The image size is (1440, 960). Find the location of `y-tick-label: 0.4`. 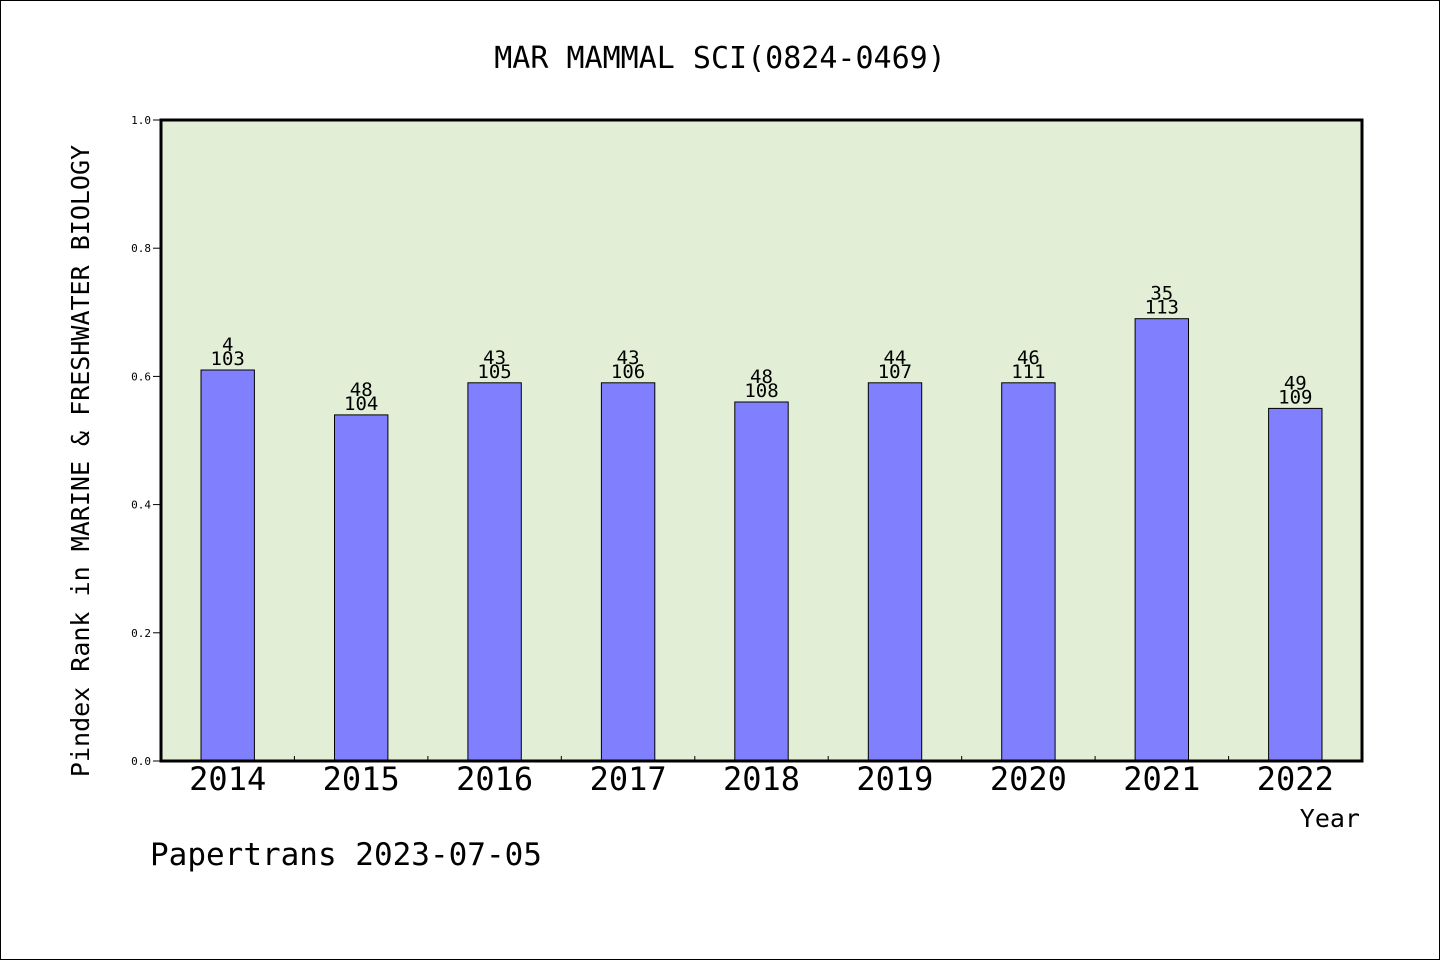

y-tick-label: 0.4 is located at coordinates (141, 505).